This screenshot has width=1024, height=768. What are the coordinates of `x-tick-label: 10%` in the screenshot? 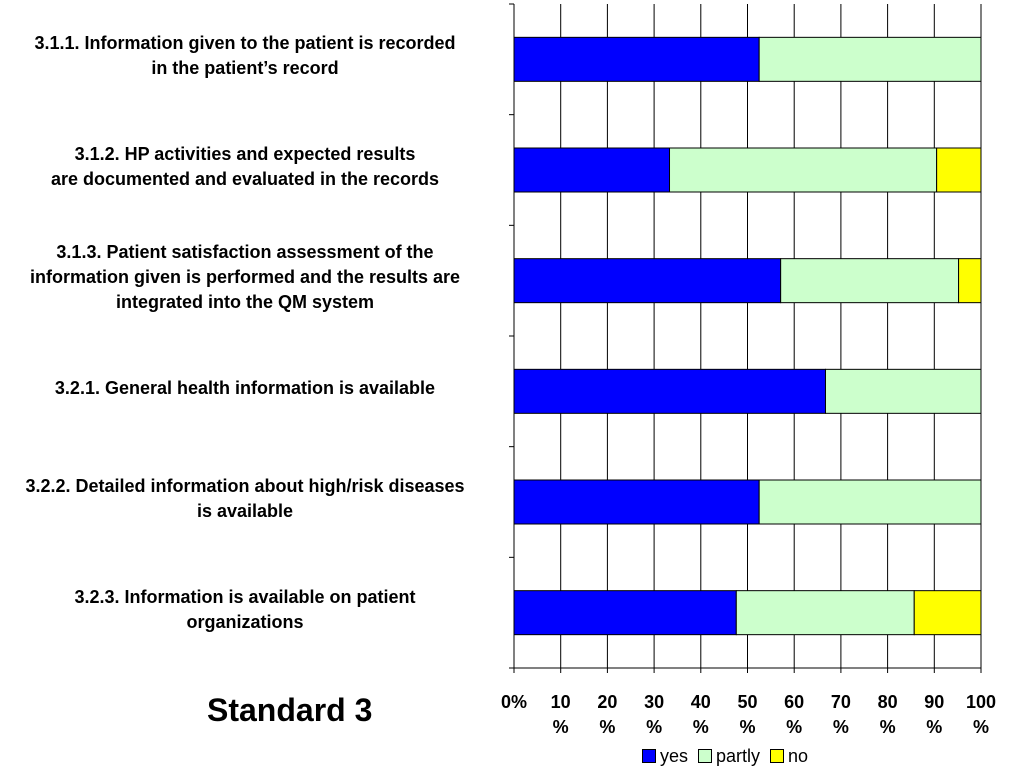 It's located at (561, 715).